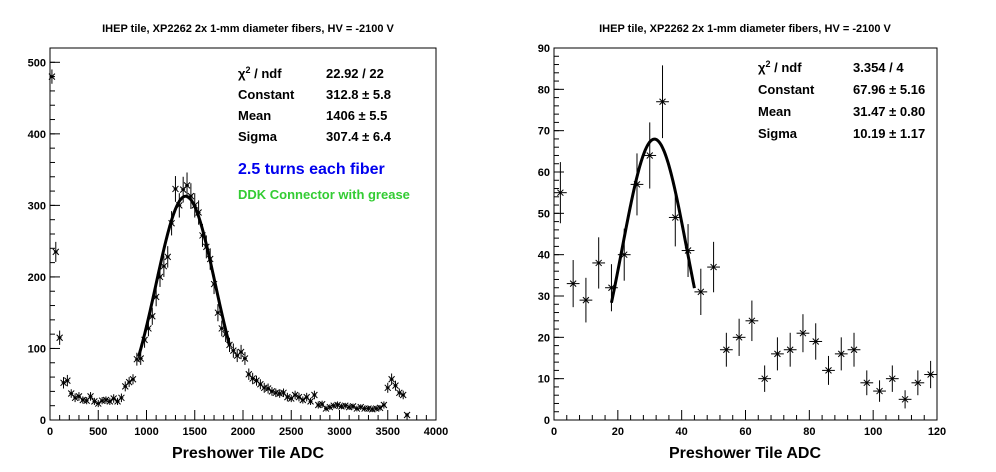 This screenshot has height=472, width=996. Describe the element at coordinates (618, 432) in the screenshot. I see `x-tick-label: 20` at that location.